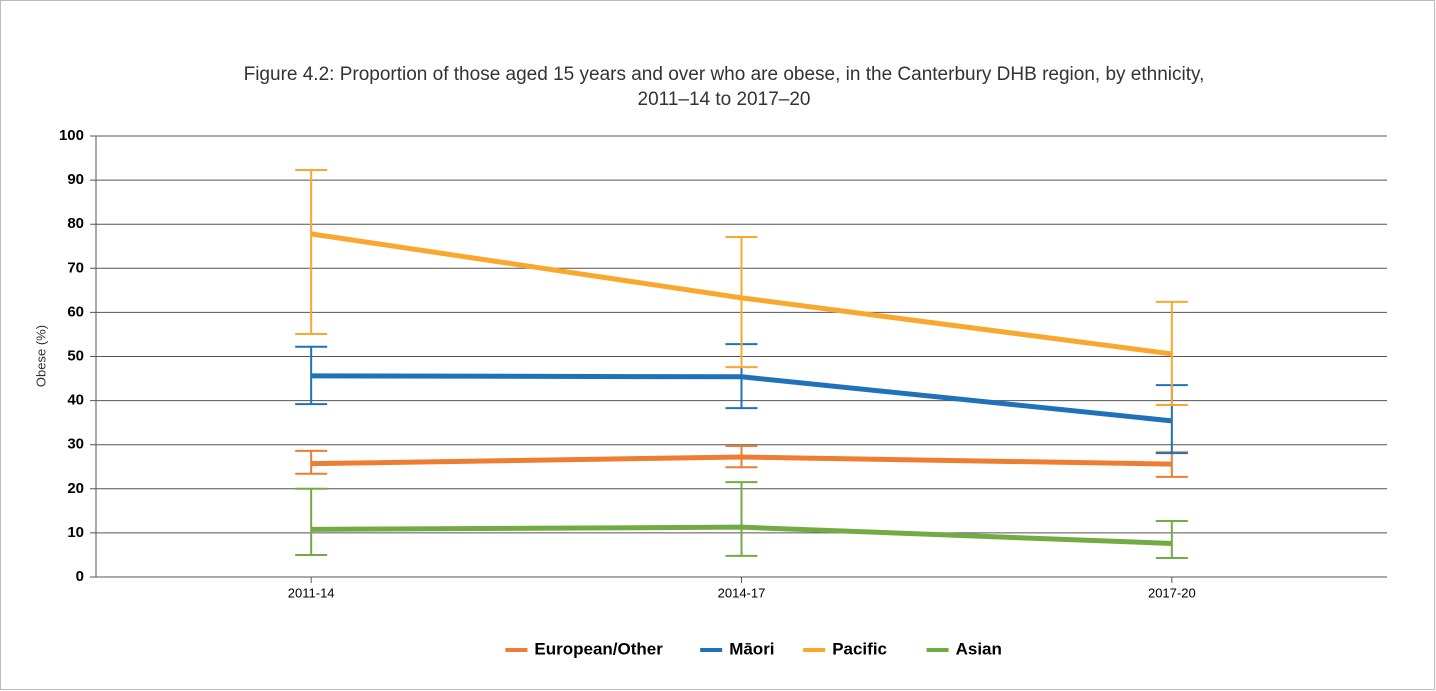 The image size is (1436, 691). I want to click on chart-title: 2011–14 to 2017–20, so click(724, 99).